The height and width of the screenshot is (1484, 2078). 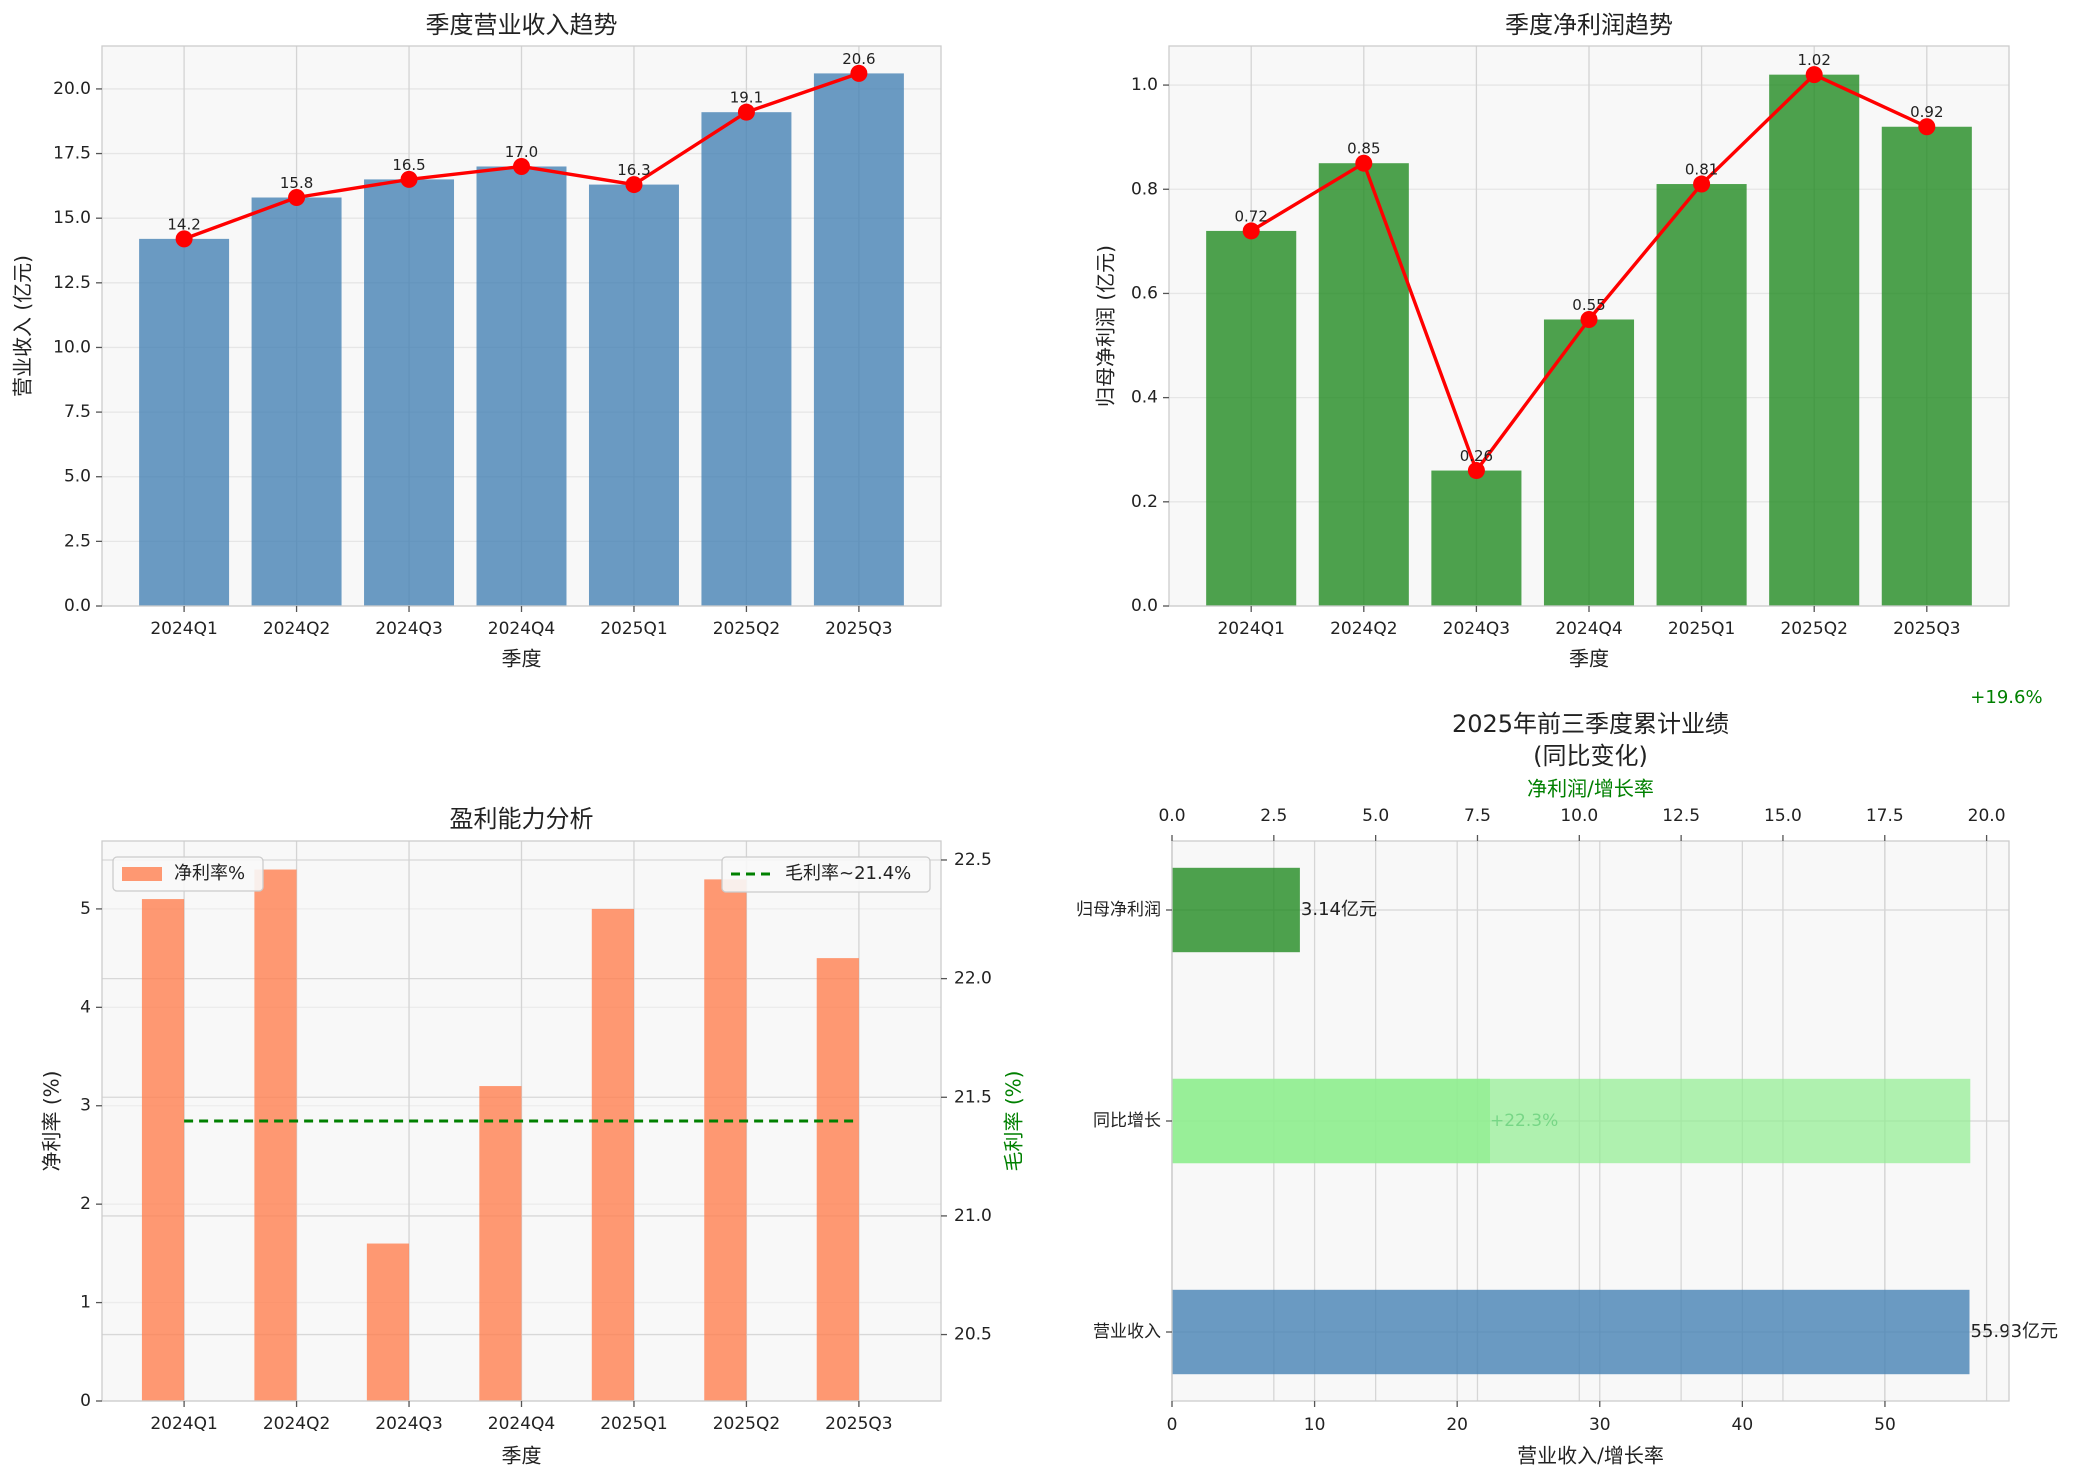 What do you see at coordinates (1144, 85) in the screenshot?
I see `y-tick-label: 1.0` at bounding box center [1144, 85].